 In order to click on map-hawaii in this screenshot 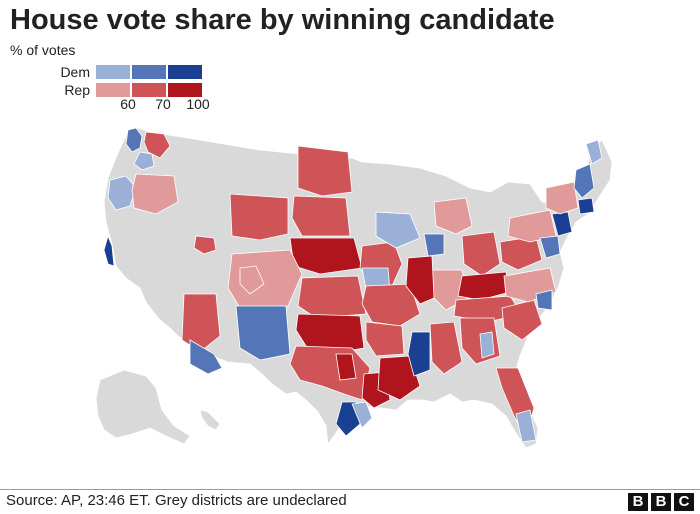, I will do `click(210, 420)`.